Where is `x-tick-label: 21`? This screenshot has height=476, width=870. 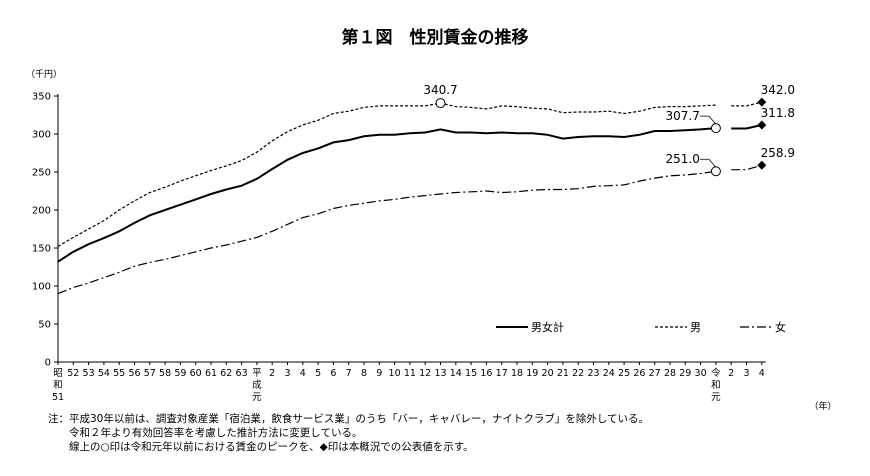 x-tick-label: 21 is located at coordinates (563, 373).